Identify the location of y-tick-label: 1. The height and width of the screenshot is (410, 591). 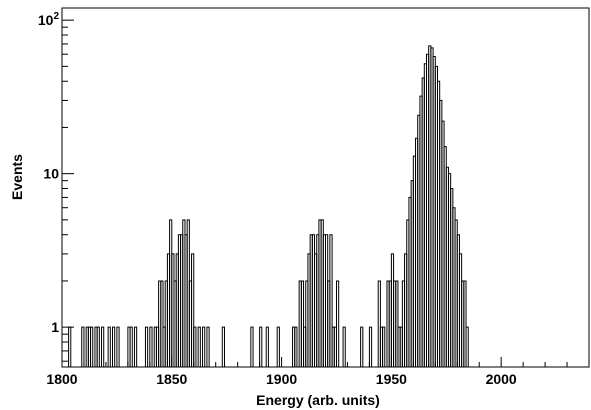
(55, 327).